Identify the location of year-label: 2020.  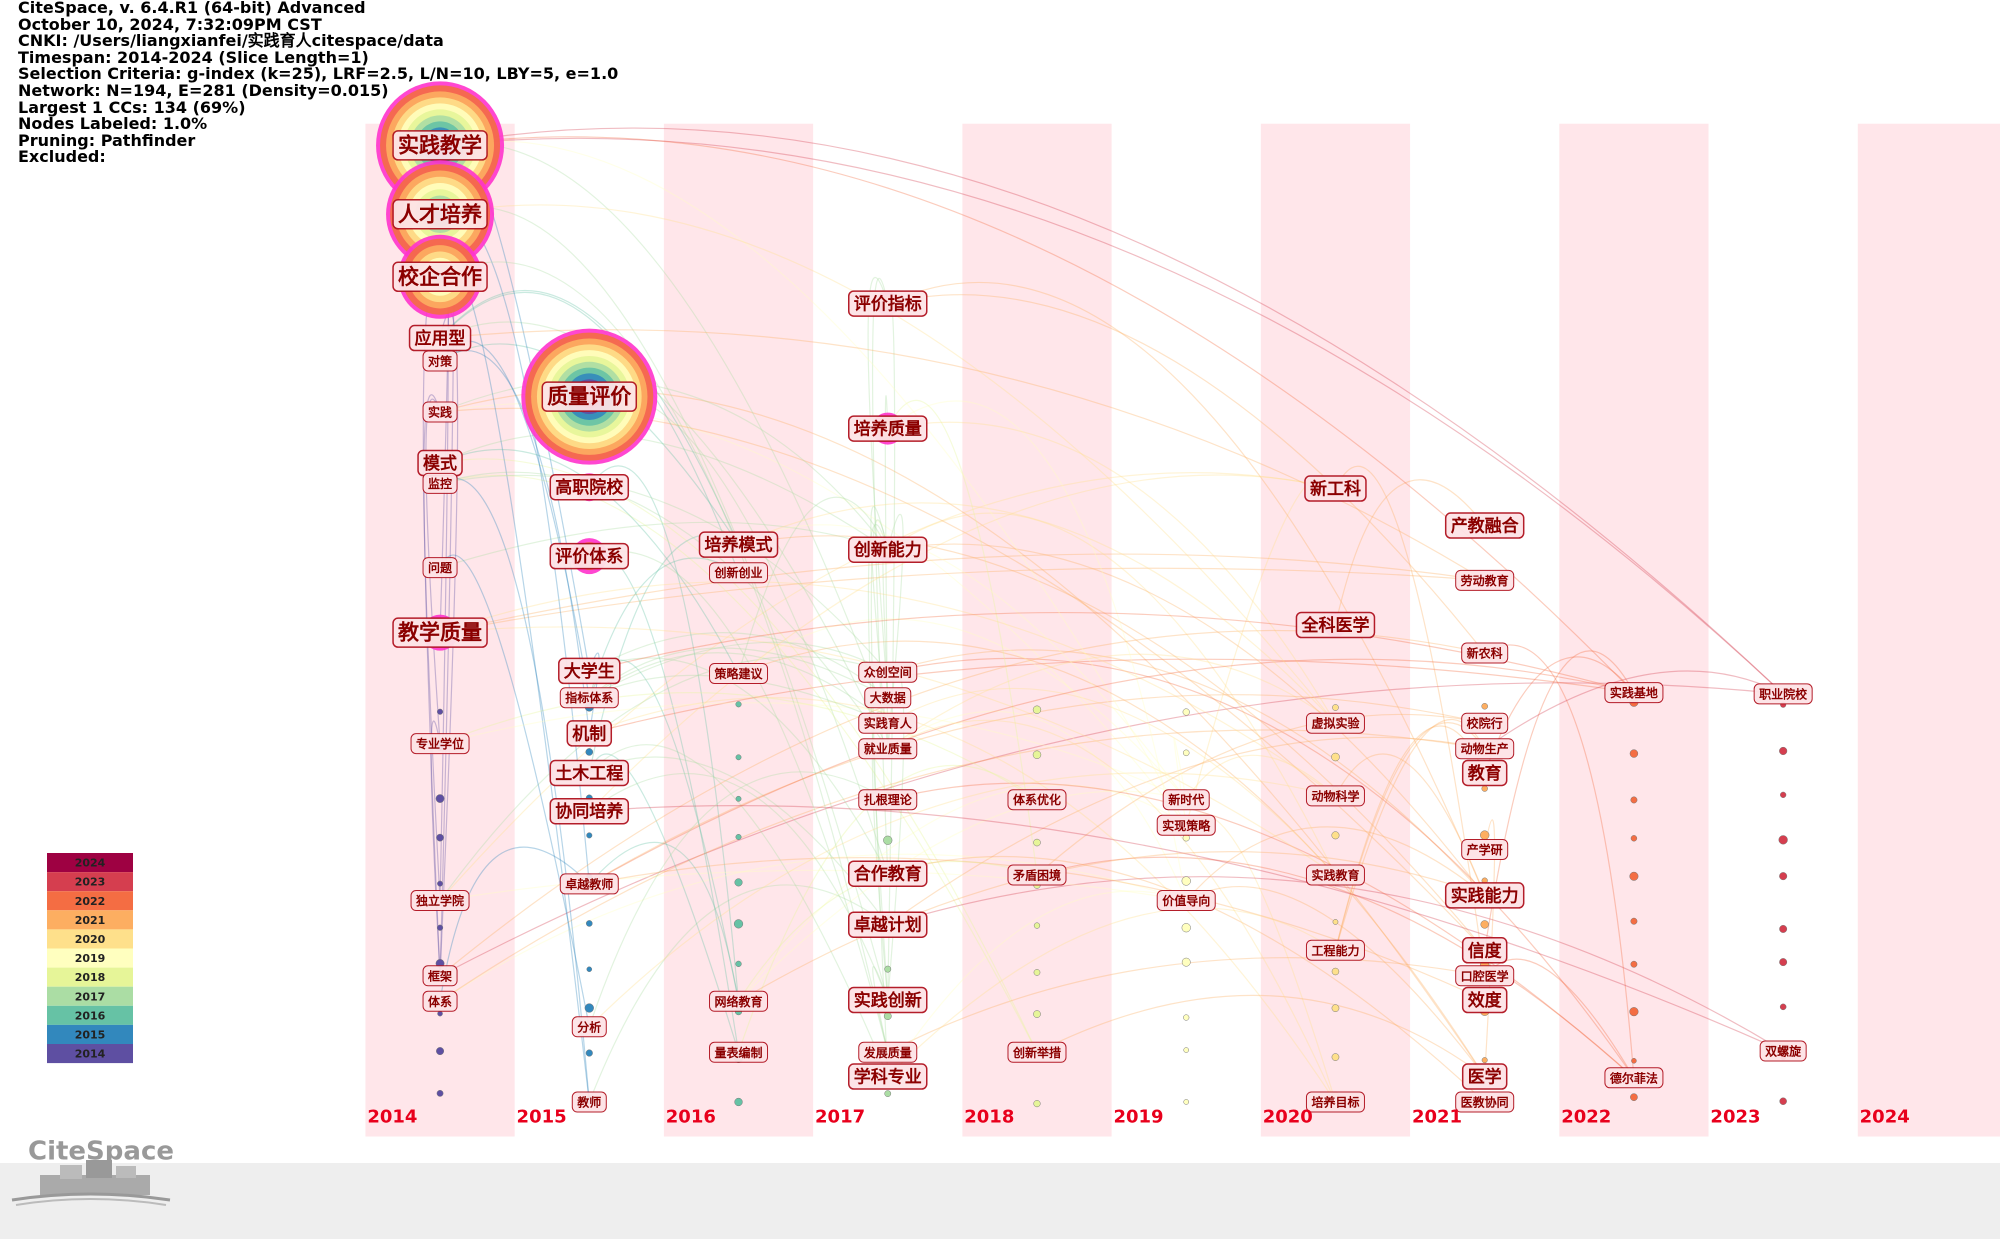
(1288, 1116).